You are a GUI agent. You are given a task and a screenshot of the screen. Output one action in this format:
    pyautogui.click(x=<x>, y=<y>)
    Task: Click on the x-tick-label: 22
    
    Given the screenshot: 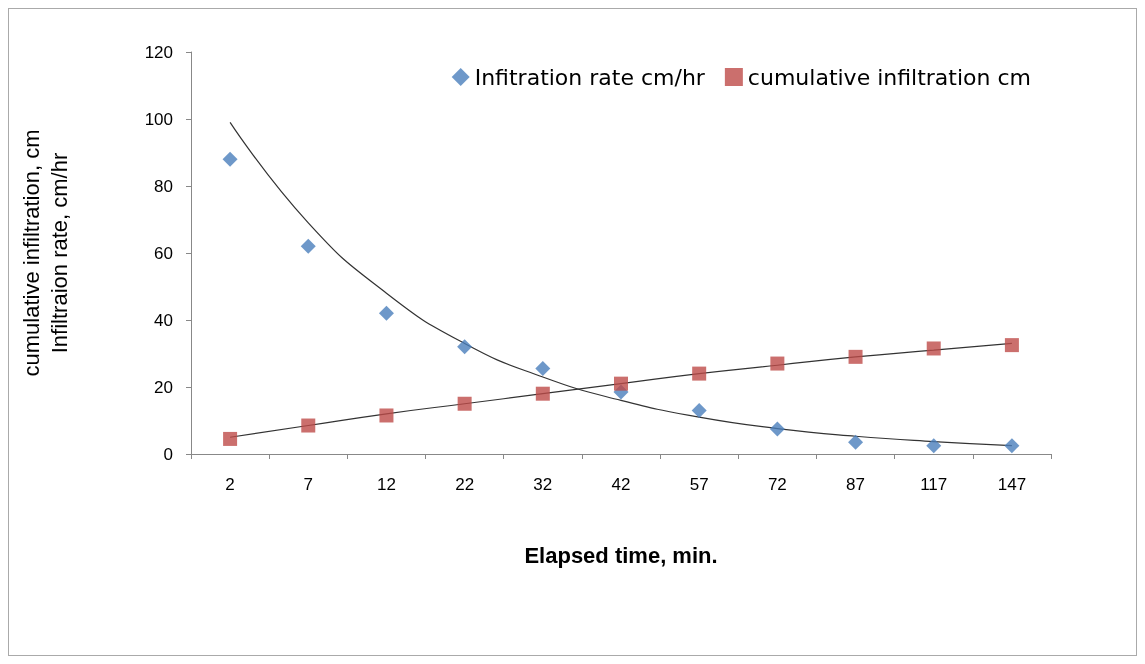 What is the action you would take?
    pyautogui.click(x=465, y=484)
    